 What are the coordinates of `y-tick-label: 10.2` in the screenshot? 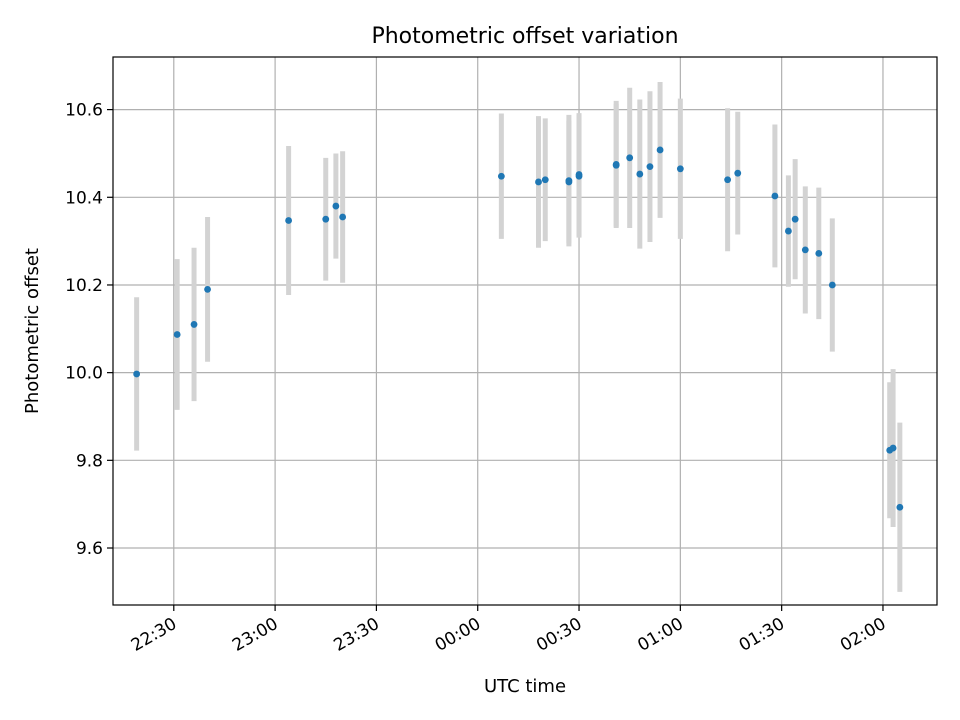 It's located at (84, 286).